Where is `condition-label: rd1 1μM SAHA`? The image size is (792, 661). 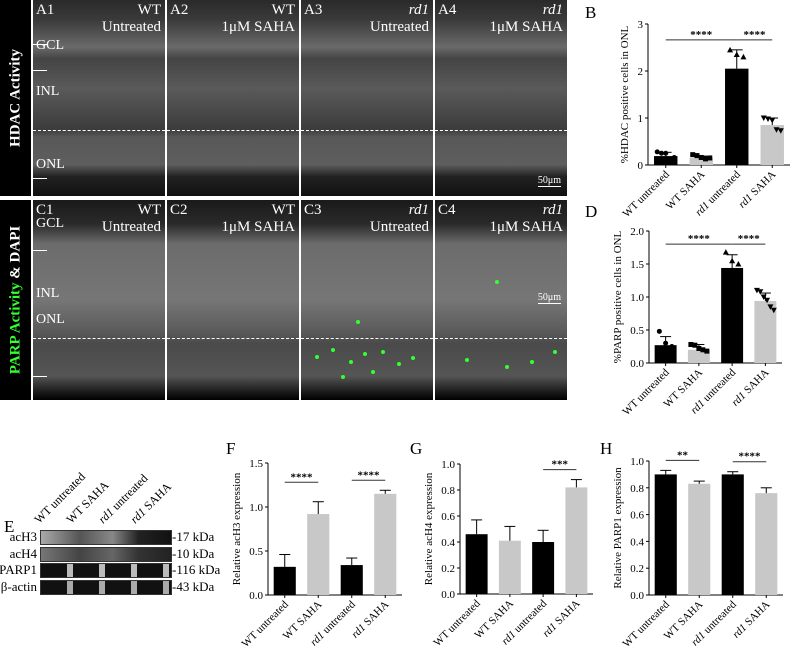 condition-label: rd1 1μM SAHA is located at coordinates (526, 19).